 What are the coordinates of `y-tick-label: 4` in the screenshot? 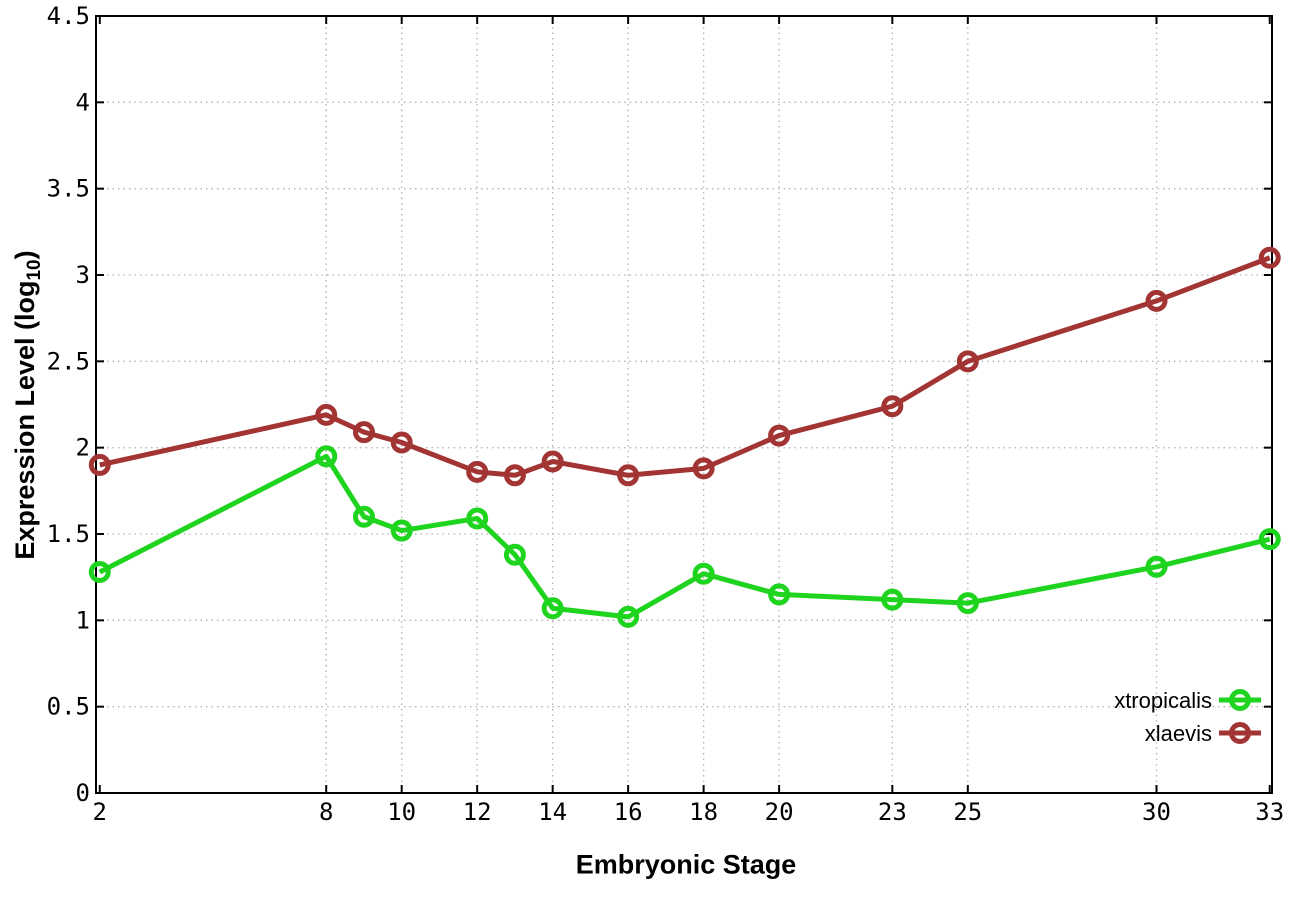 It's located at (83, 102).